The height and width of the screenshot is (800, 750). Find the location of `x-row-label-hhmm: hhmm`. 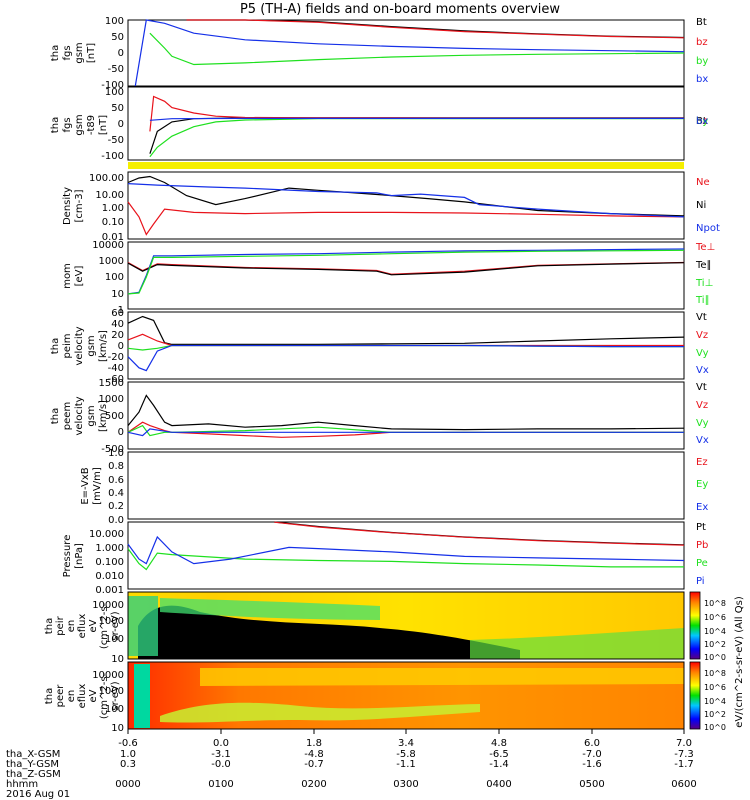

x-row-label-hhmm: hhmm is located at coordinates (22, 784).